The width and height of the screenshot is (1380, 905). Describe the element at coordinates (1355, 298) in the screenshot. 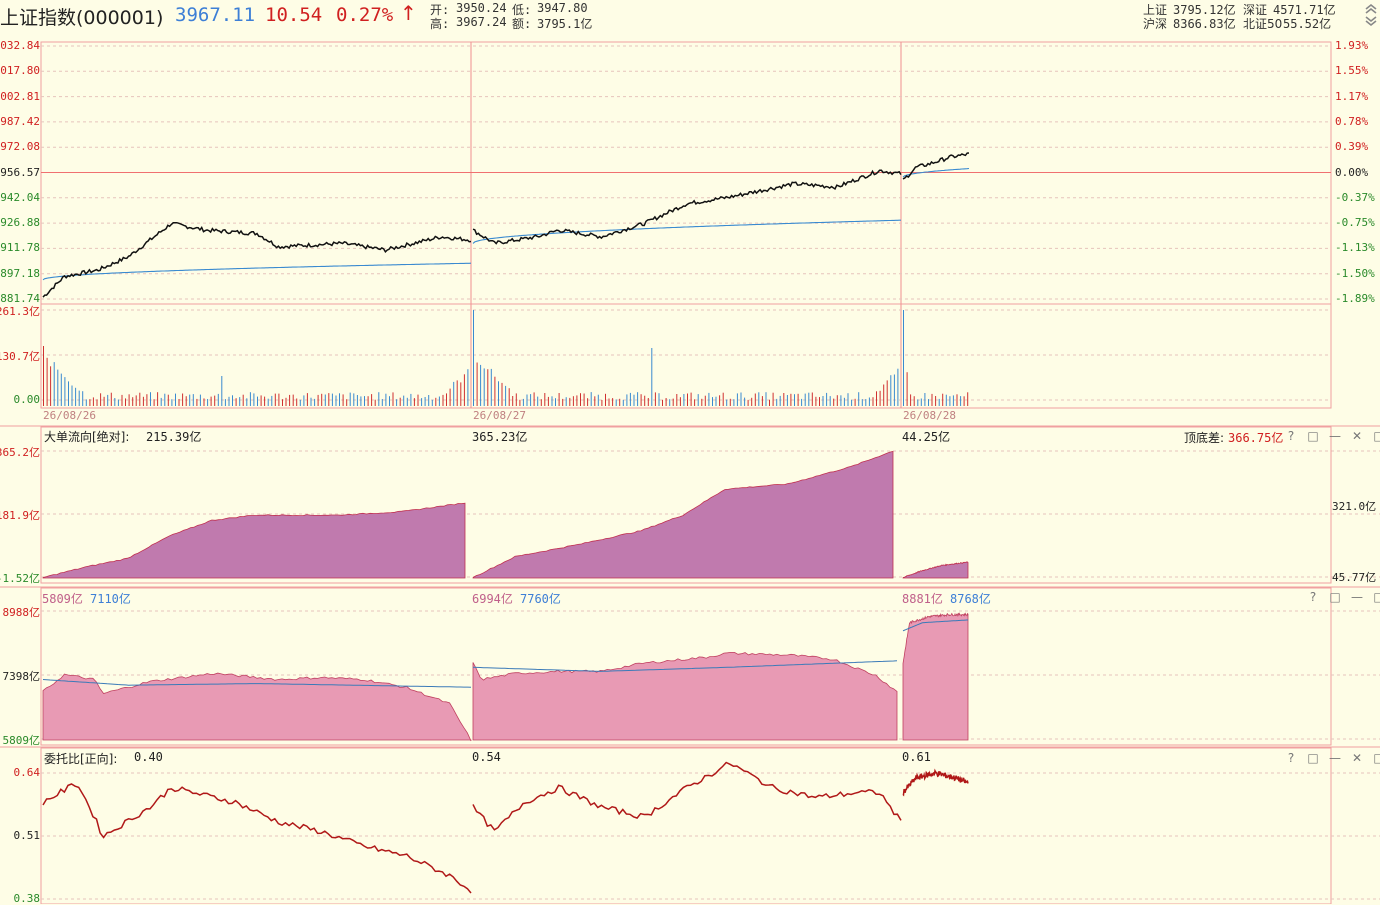

I see `axis-tick-label: -1.89%` at that location.